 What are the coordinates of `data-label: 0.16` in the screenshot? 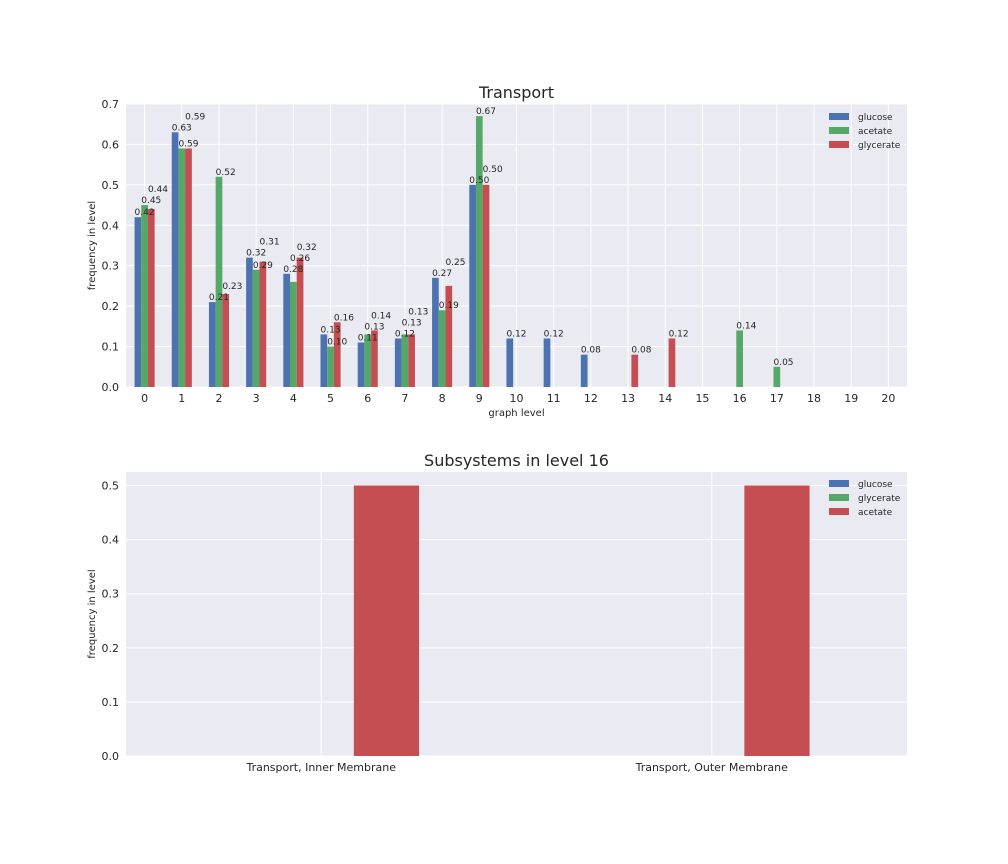 It's located at (344, 318).